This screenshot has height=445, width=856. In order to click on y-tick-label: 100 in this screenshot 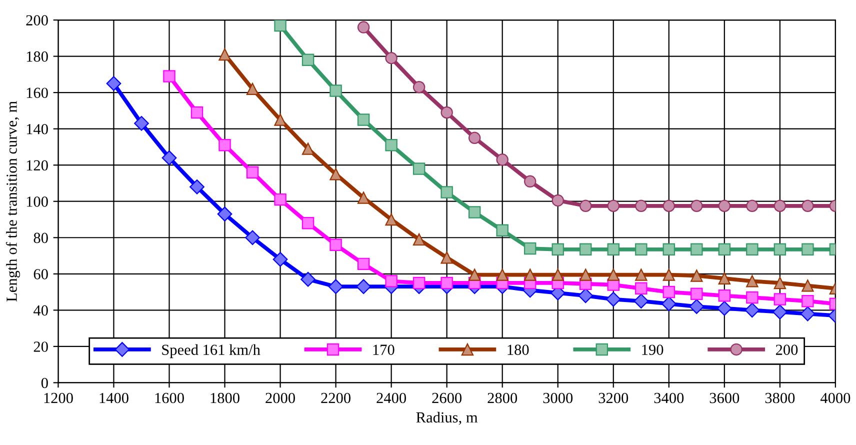, I will do `click(37, 201)`.